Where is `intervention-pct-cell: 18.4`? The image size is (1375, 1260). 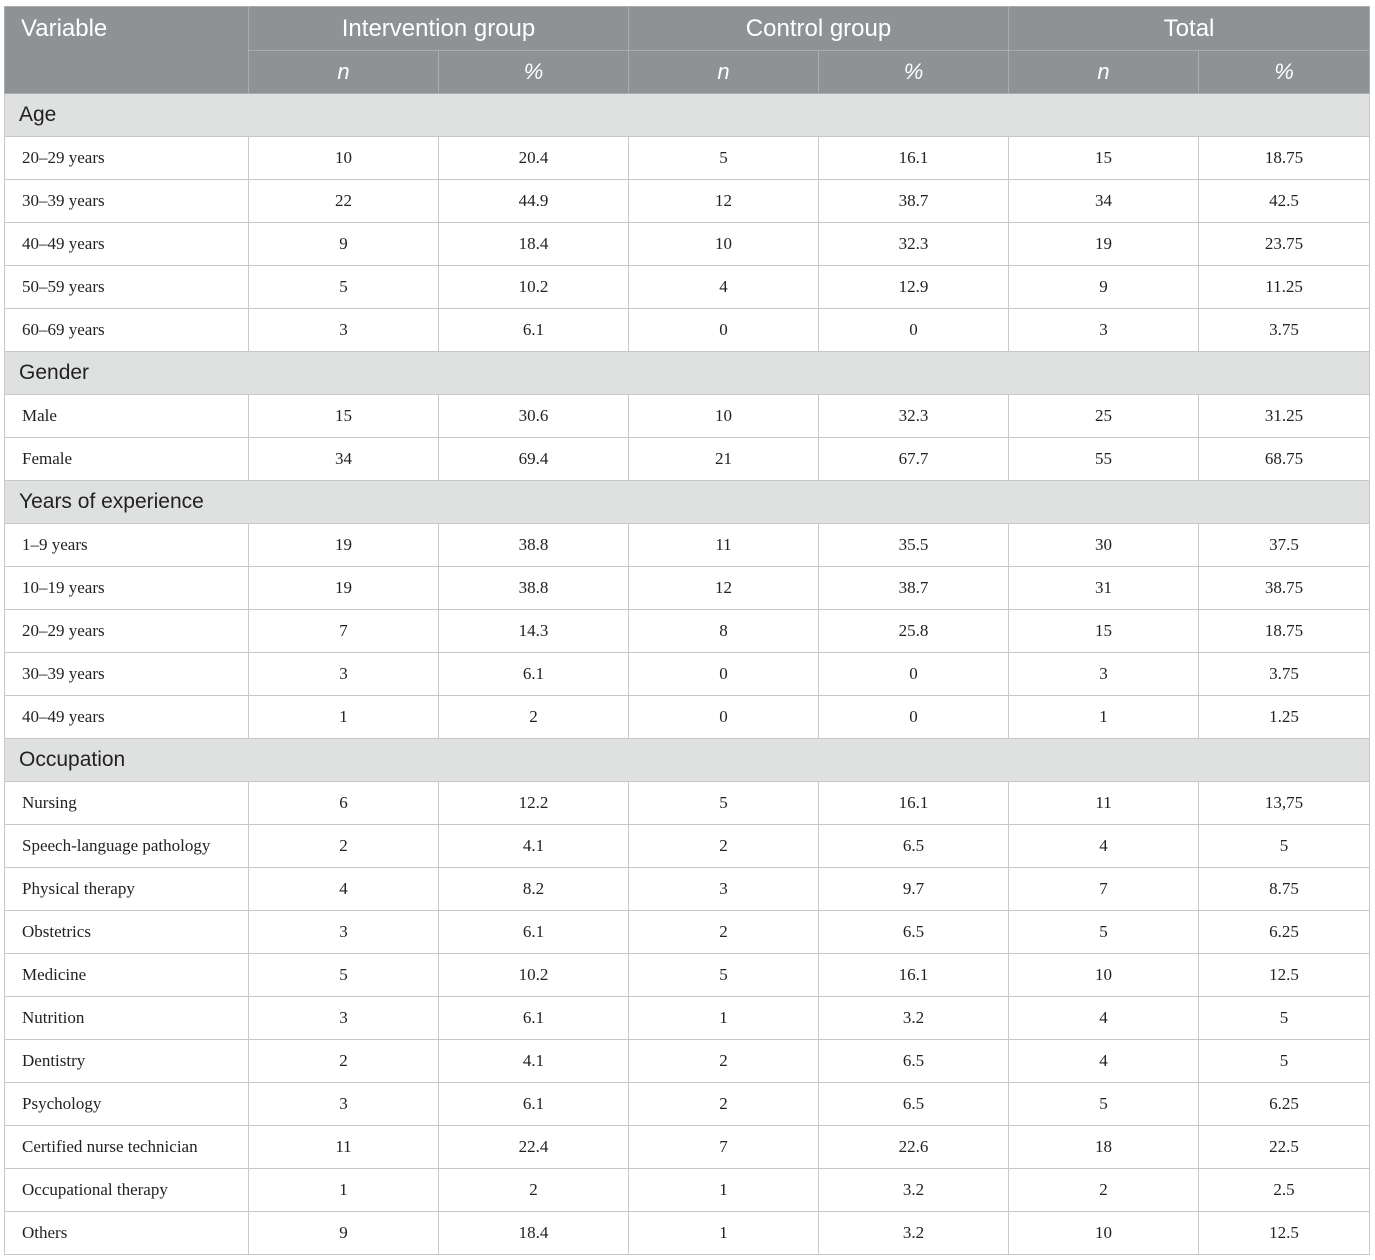 intervention-pct-cell: 18.4 is located at coordinates (533, 244).